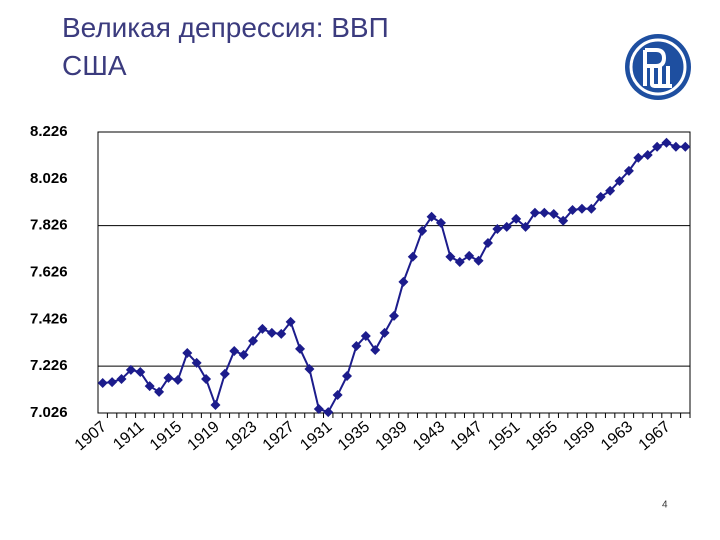 Image resolution: width=720 pixels, height=540 pixels. Describe the element at coordinates (225, 46) in the screenshot. I see `slide-title: Великая депрессия: ВВП США` at that location.